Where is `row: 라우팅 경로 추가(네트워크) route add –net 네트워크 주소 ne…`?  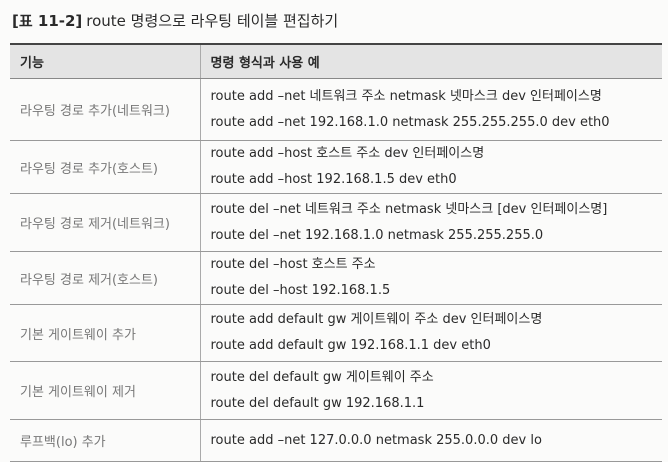
row: 라우팅 경로 추가(네트워크) route add –net 네트워크 주소 ne… is located at coordinates (336, 109).